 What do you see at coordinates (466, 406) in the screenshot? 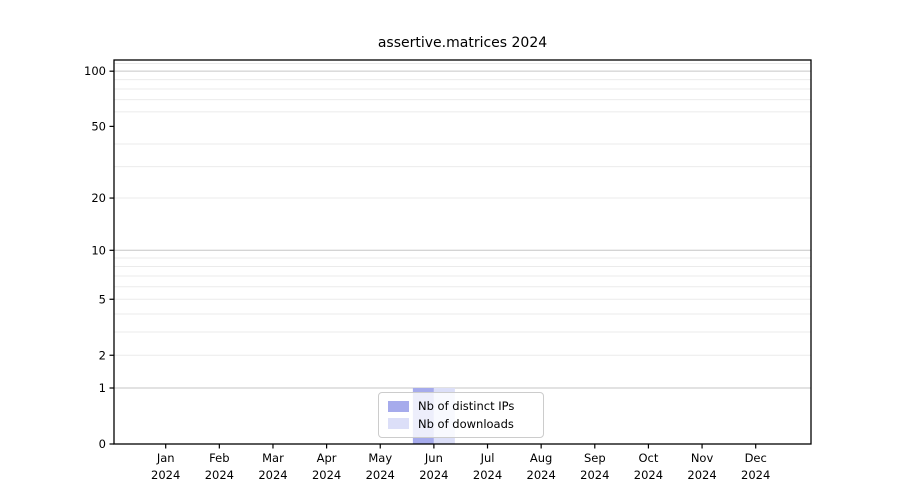
I see `legend-label-distinct-ips: Nb of distinct IPs` at bounding box center [466, 406].